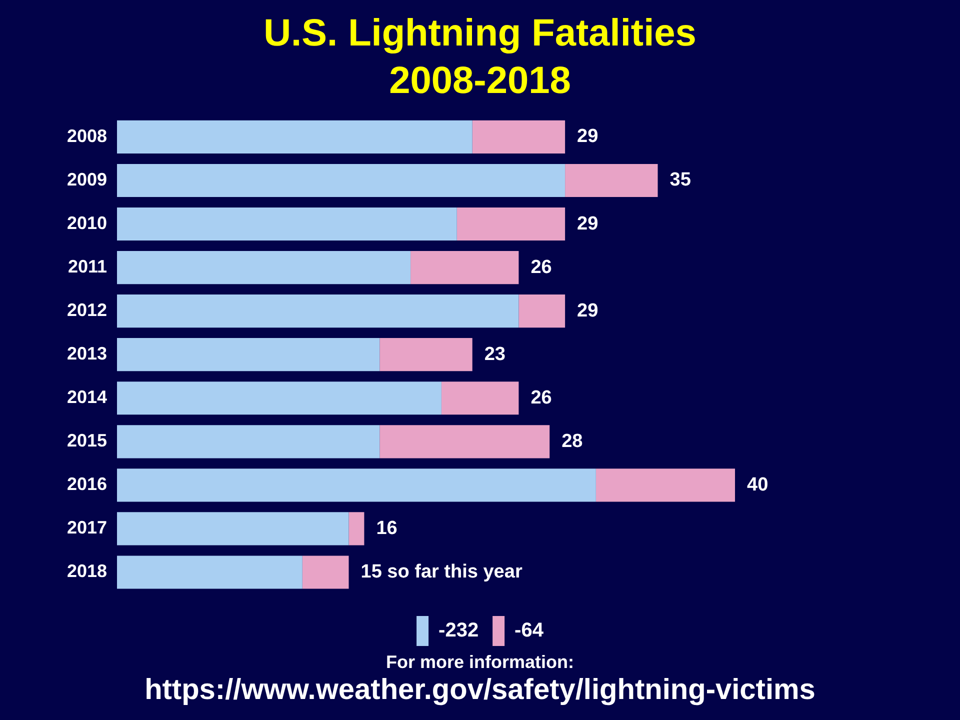  I want to click on chart-subtitle: 2008-2018, so click(480, 81).